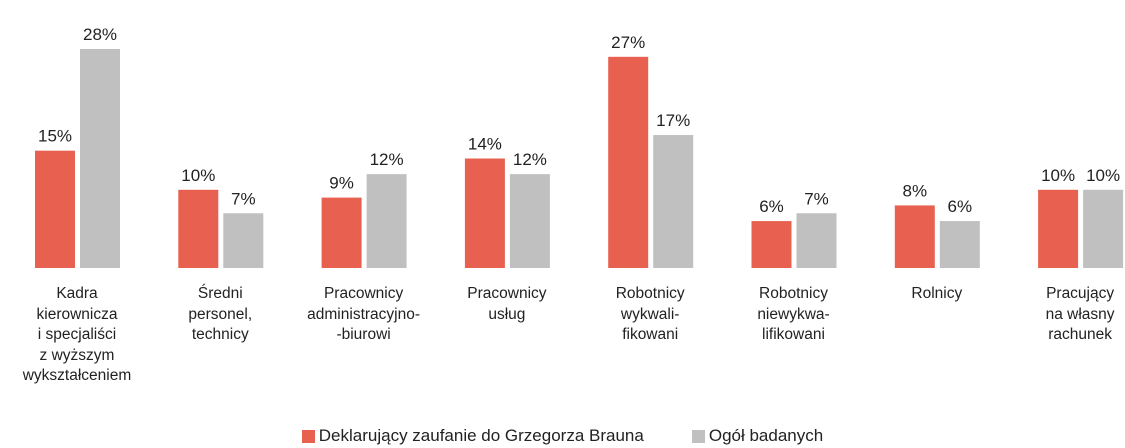  What do you see at coordinates (507, 304) in the screenshot?
I see `x-tick-label: Pracownicy usług` at bounding box center [507, 304].